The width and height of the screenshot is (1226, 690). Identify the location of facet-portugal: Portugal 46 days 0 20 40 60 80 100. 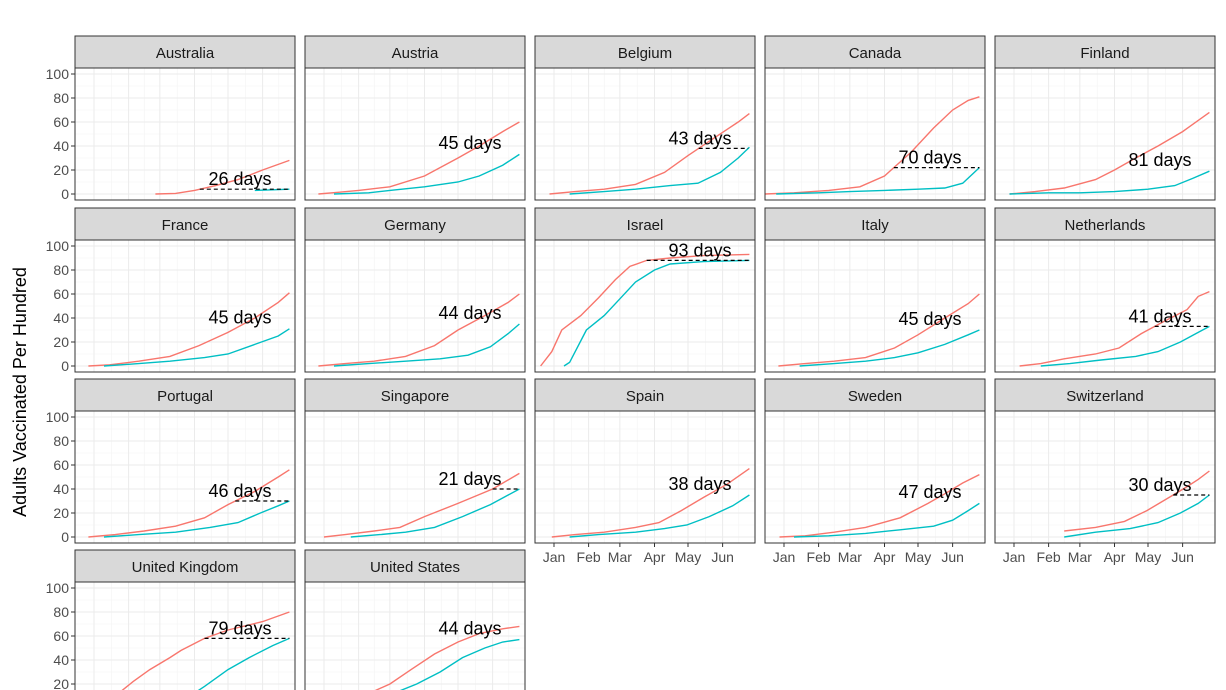
(171, 461).